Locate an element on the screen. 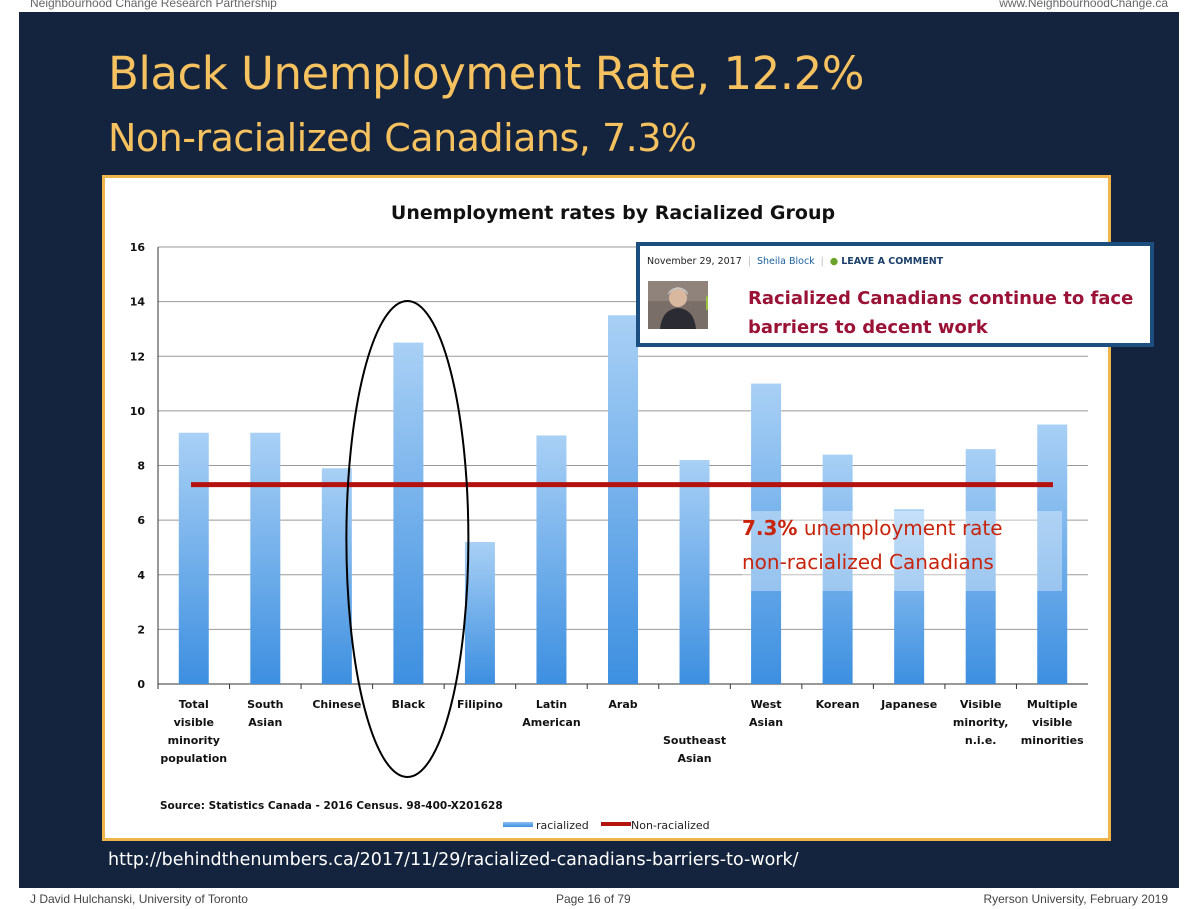 The image size is (1199, 909). author-photo is located at coordinates (678, 305).